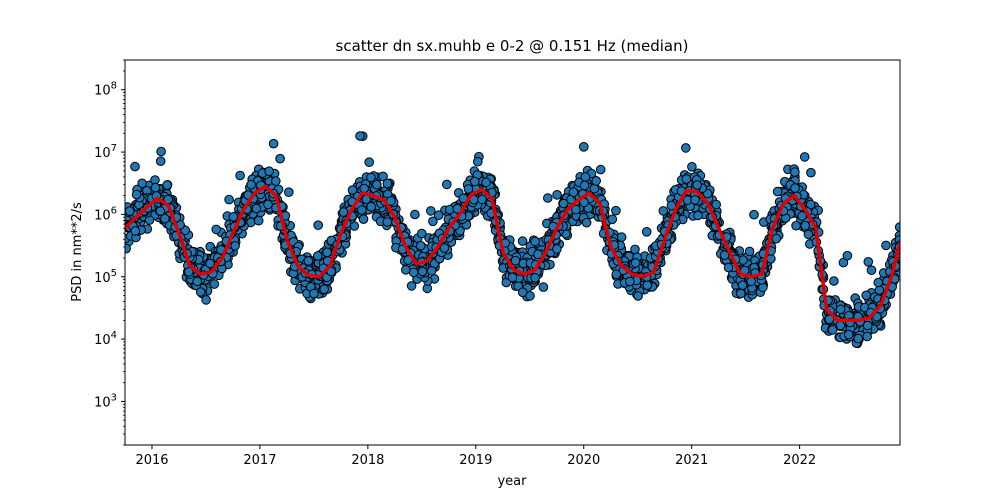 This screenshot has height=500, width=1000. I want to click on x-tick-label: 2019, so click(475, 460).